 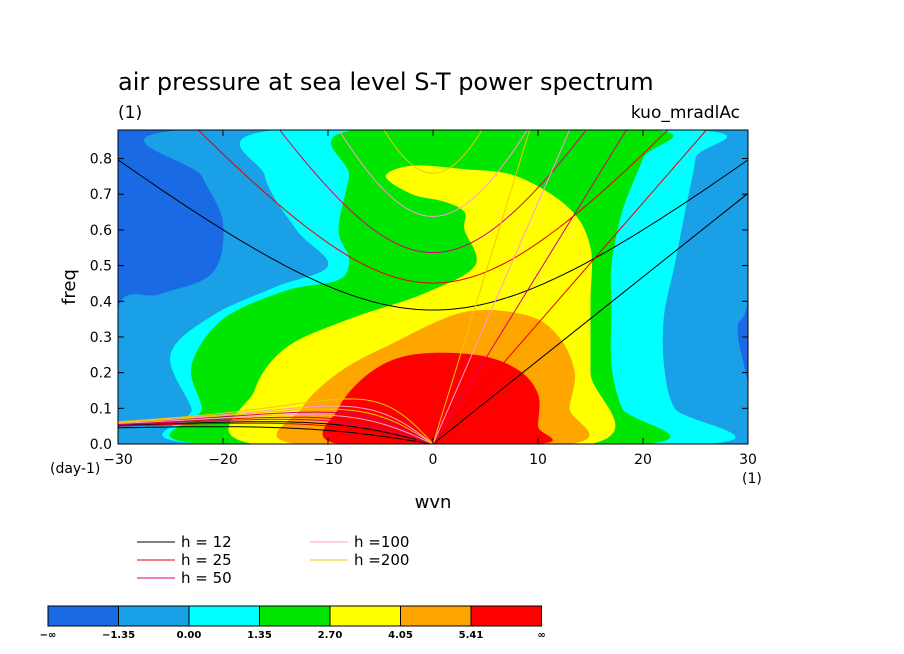 I want to click on curve-h200-rossby-n1, so click(x=276, y=421).